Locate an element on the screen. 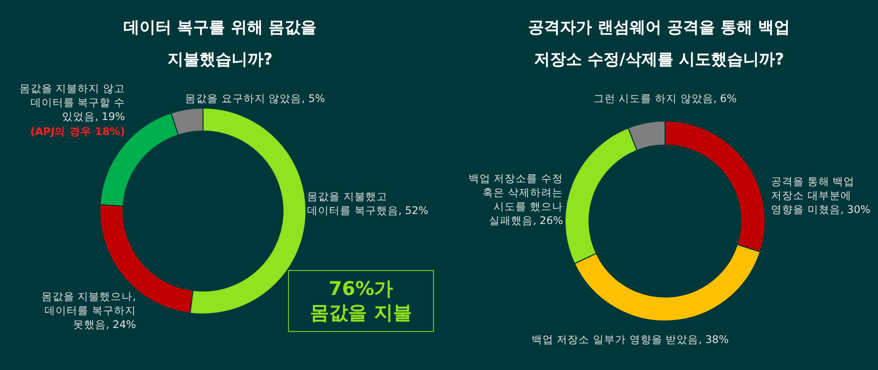  slice-label: 그런 시도를 하지 않았음, 6% is located at coordinates (665, 99).